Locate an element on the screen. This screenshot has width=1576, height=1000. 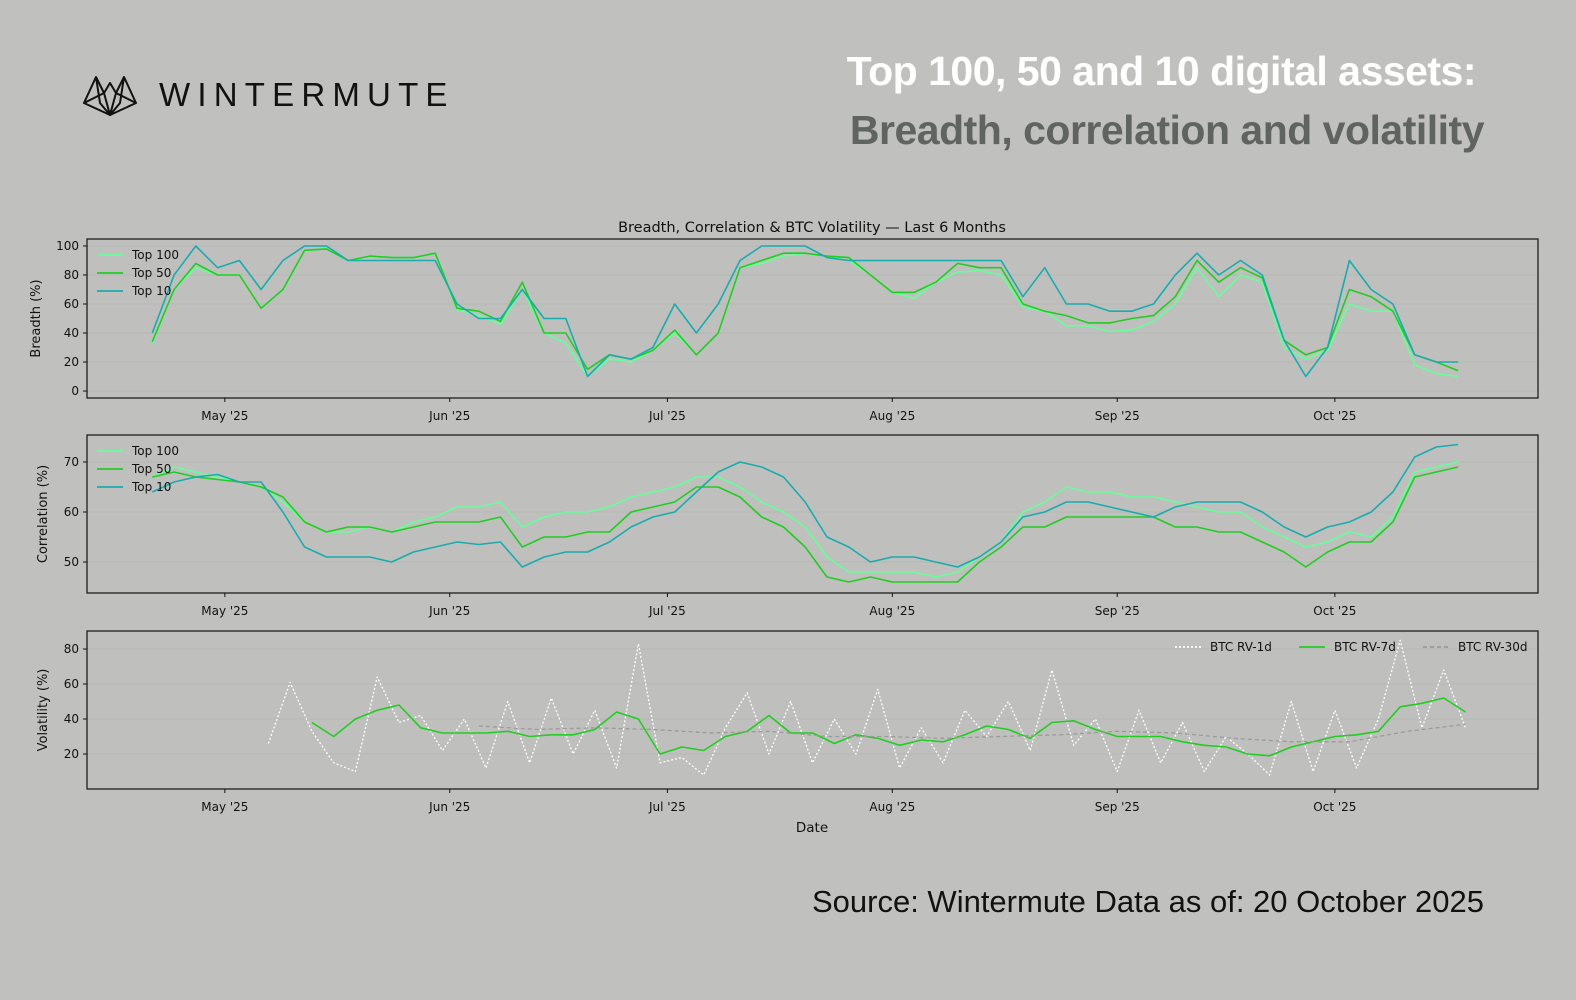
brand-name: WINTERMUTE is located at coordinates (307, 94).